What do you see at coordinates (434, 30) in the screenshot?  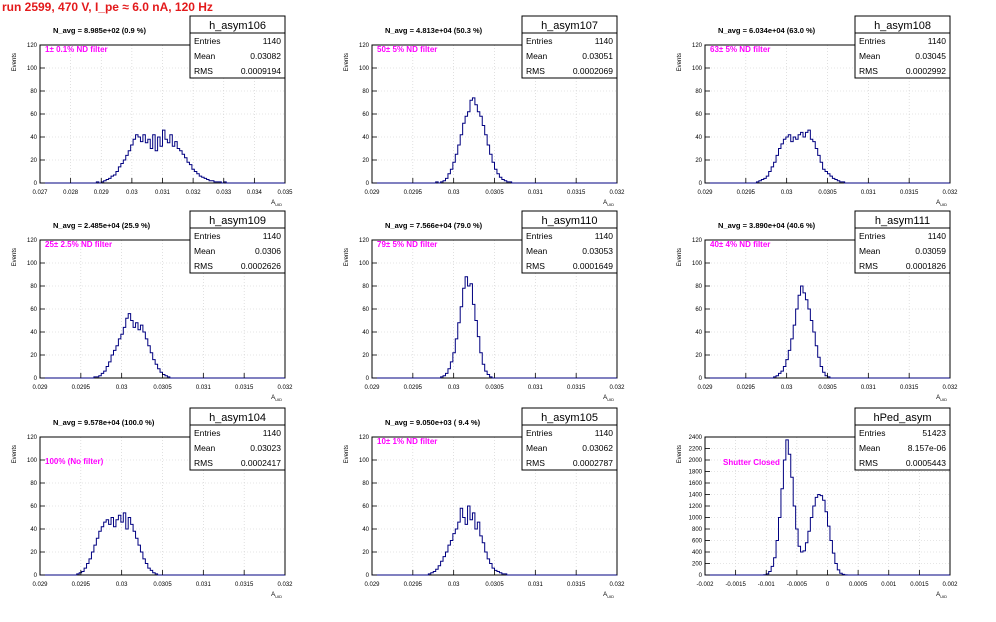 I see `navg-label: N_avg = 4.813e+04 (50.3 %)` at bounding box center [434, 30].